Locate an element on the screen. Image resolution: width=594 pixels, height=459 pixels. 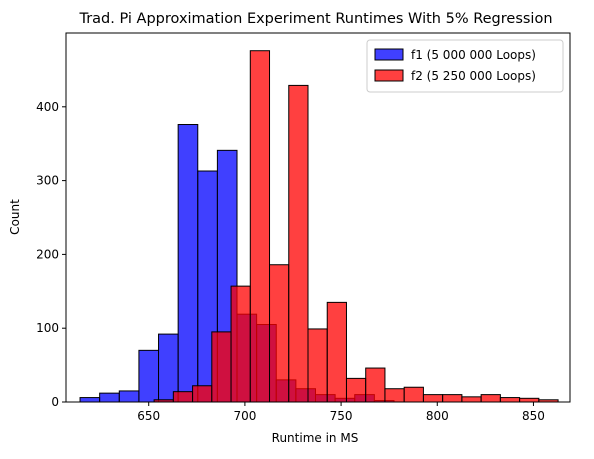
legend-label: f2 (5 250 000 Loops) is located at coordinates (473, 76).